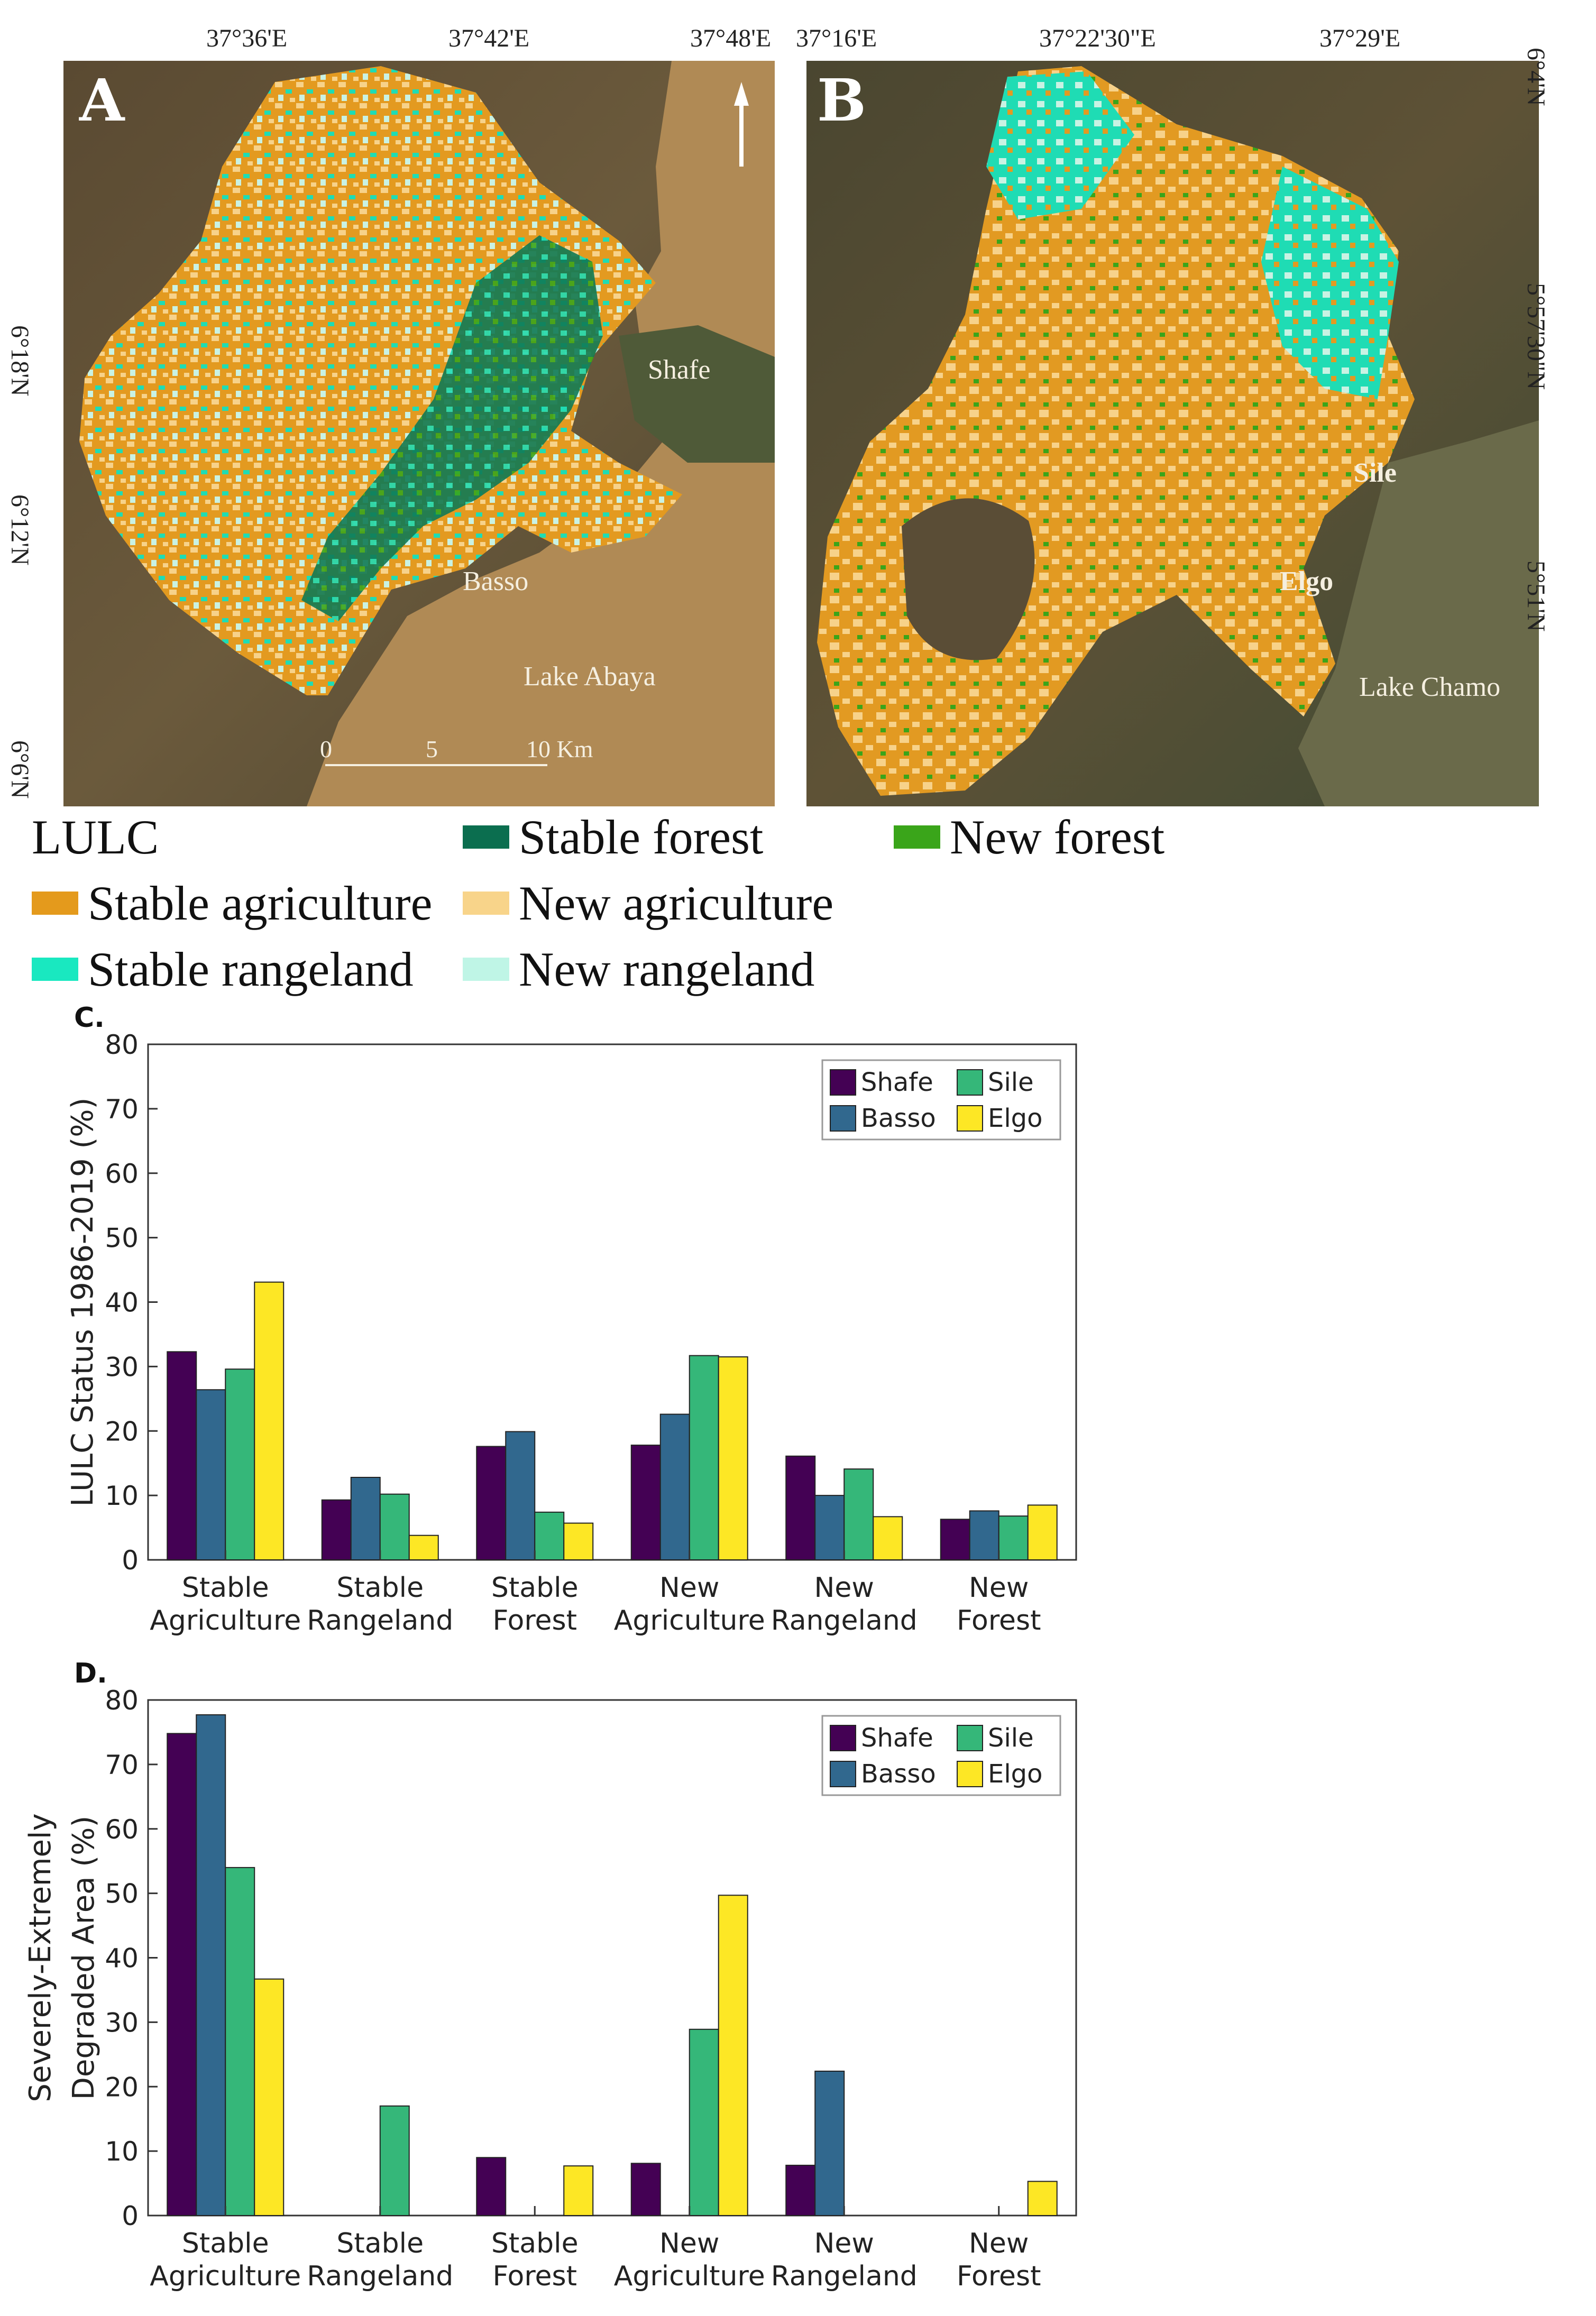 This screenshot has height=2316, width=1596. I want to click on panel-label: C., so click(89, 1018).